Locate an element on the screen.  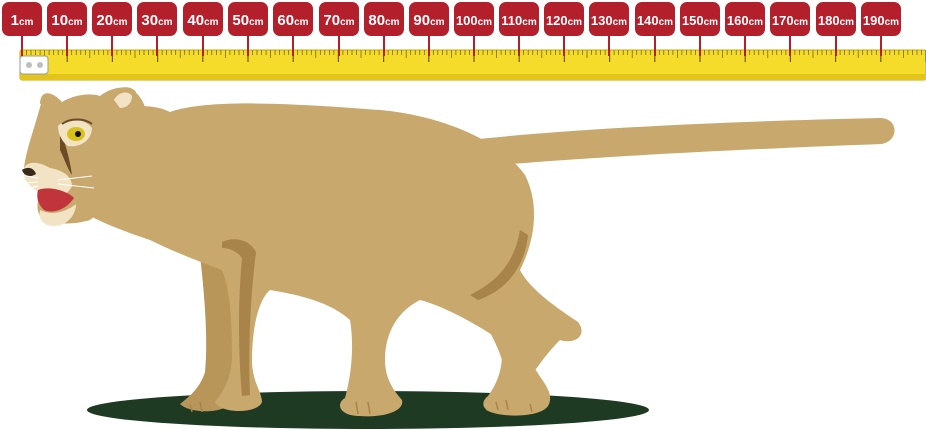
measurement-tag-40cm: 40cm is located at coordinates (203, 29).